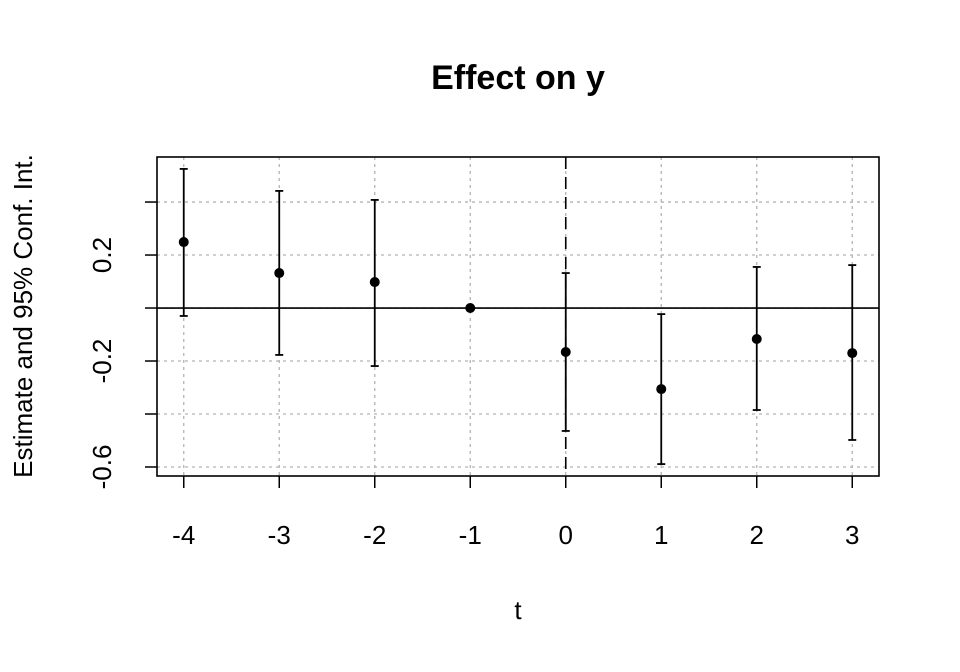 The height and width of the screenshot is (672, 960). I want to click on x-tick-label: -1, so click(470, 535).